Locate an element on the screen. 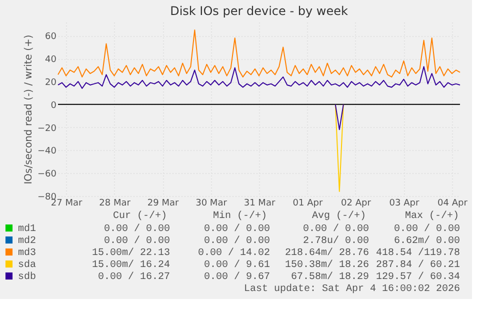 Image resolution: width=497 pixels, height=323 pixels. legend-label: md1 is located at coordinates (27, 229).